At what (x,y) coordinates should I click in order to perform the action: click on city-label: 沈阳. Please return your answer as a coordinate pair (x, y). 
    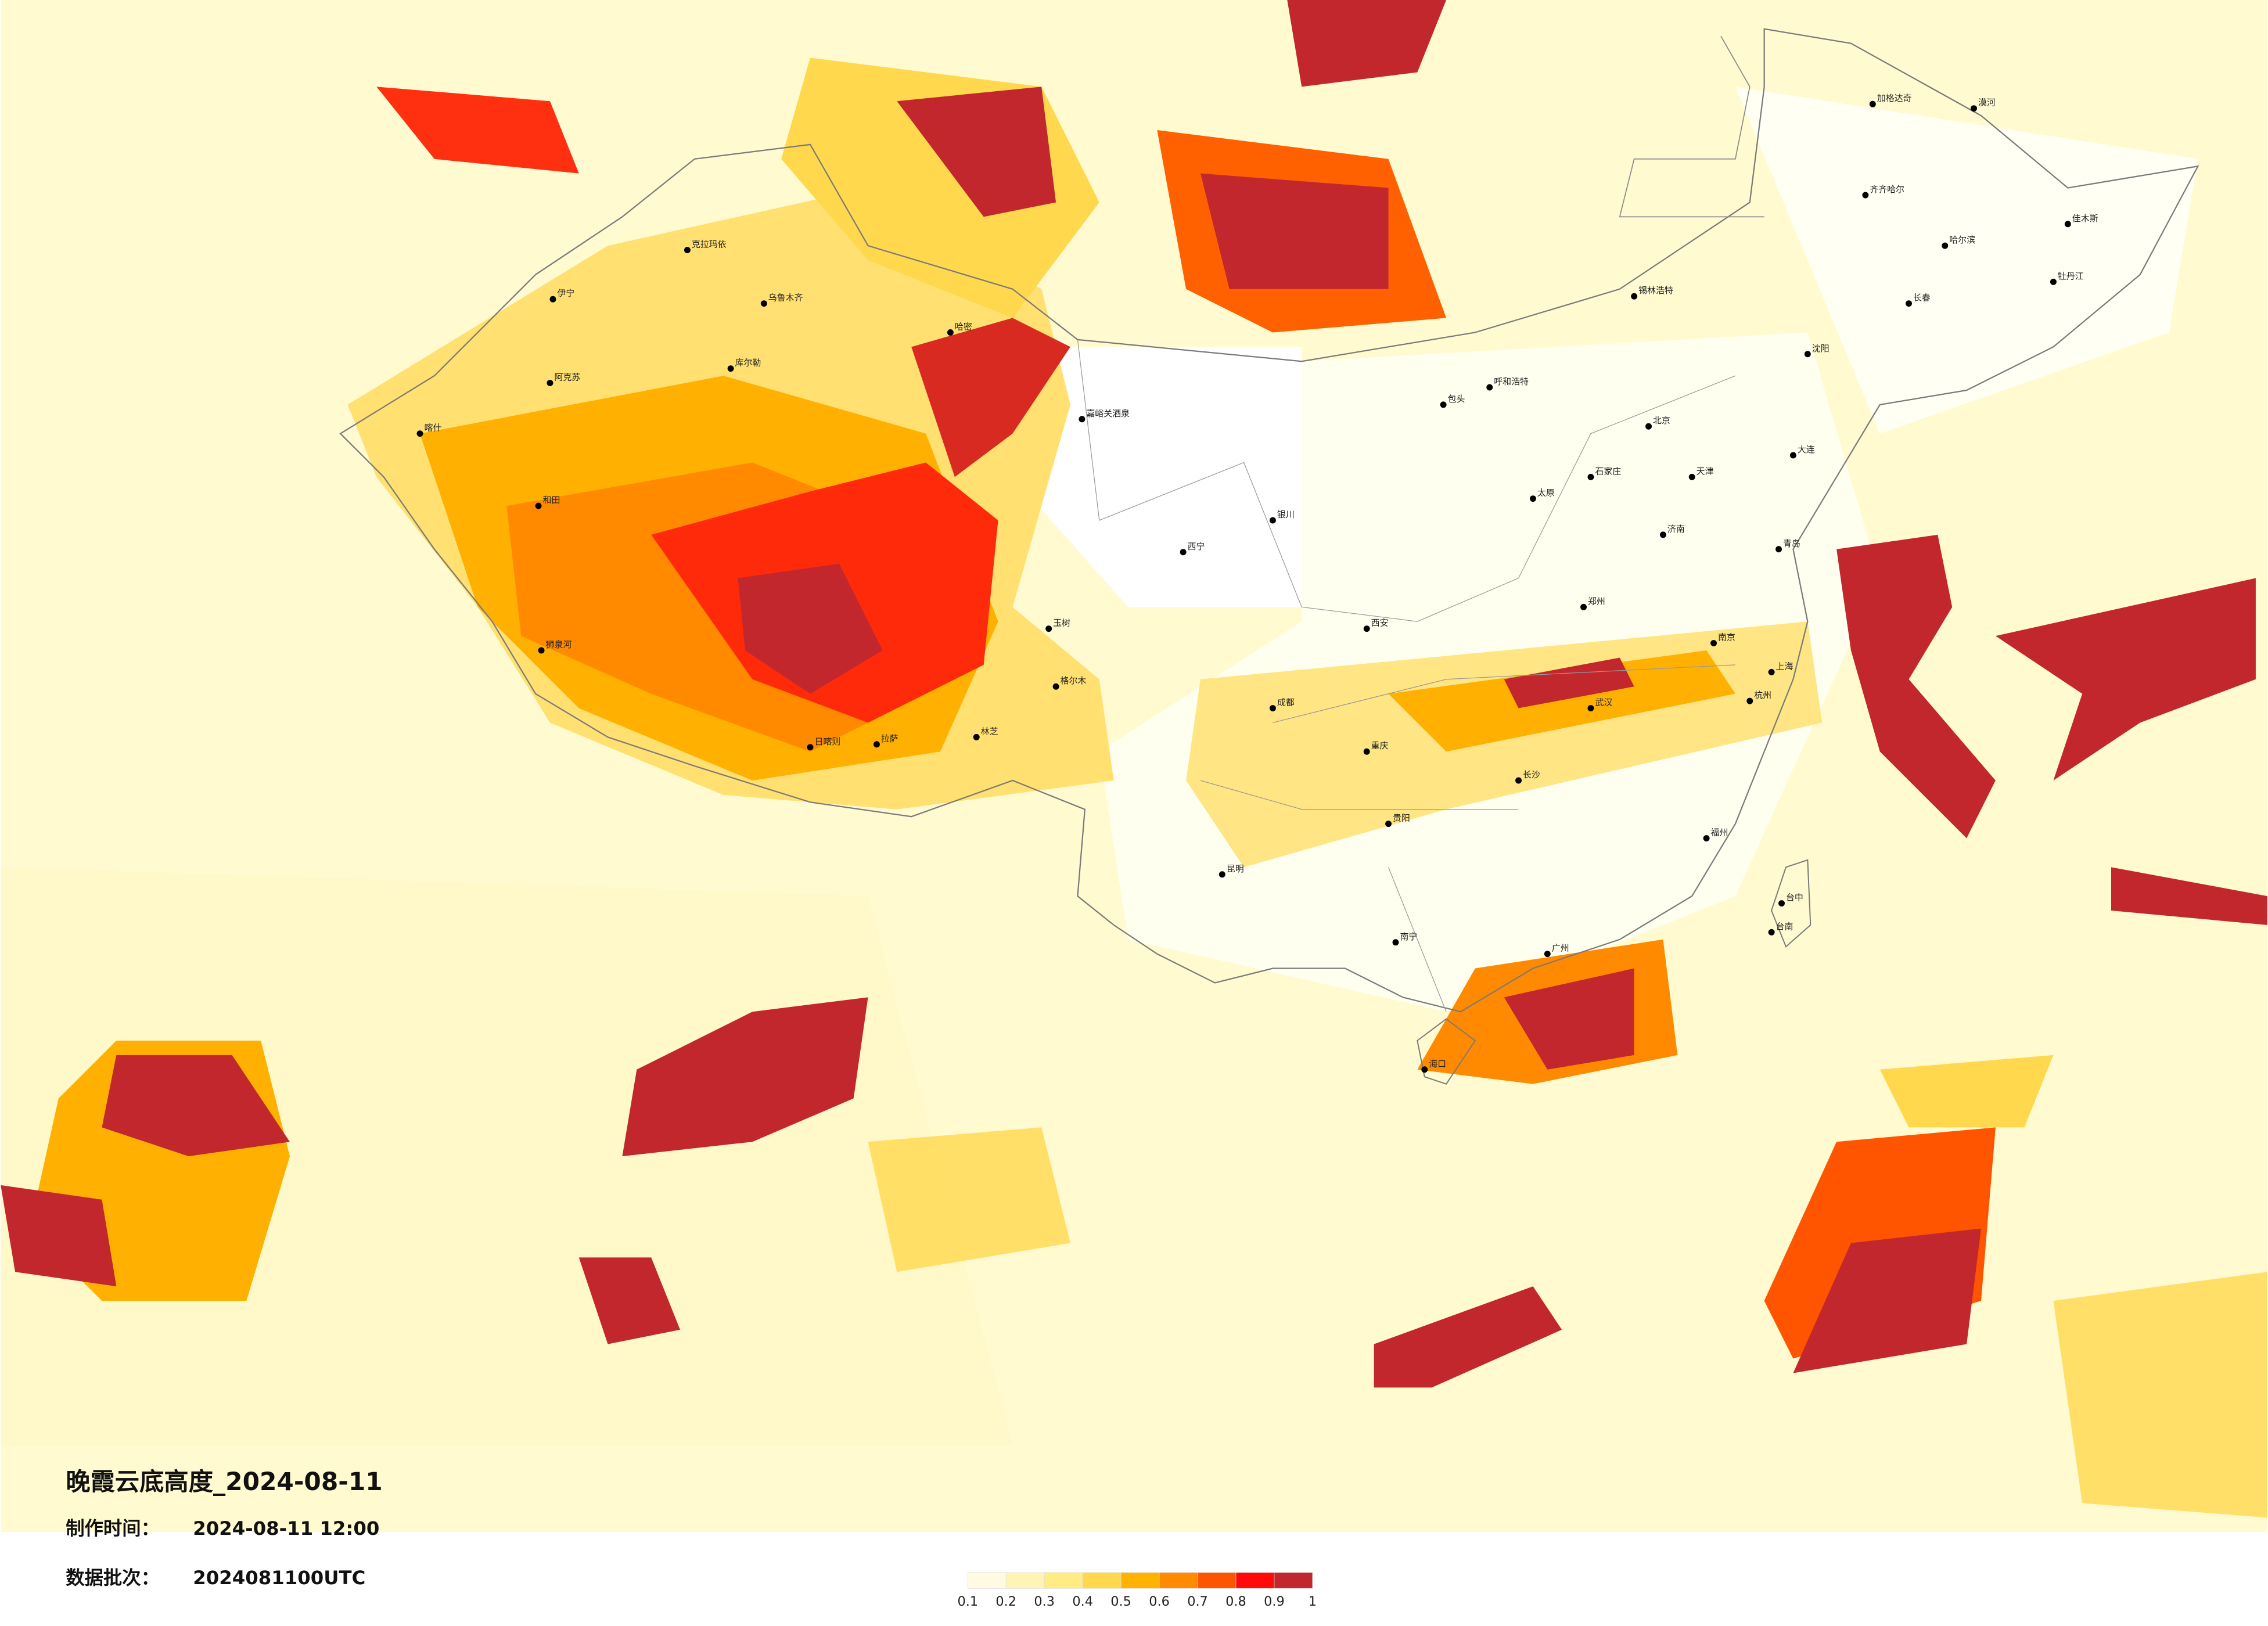
    Looking at the image, I should click on (1821, 348).